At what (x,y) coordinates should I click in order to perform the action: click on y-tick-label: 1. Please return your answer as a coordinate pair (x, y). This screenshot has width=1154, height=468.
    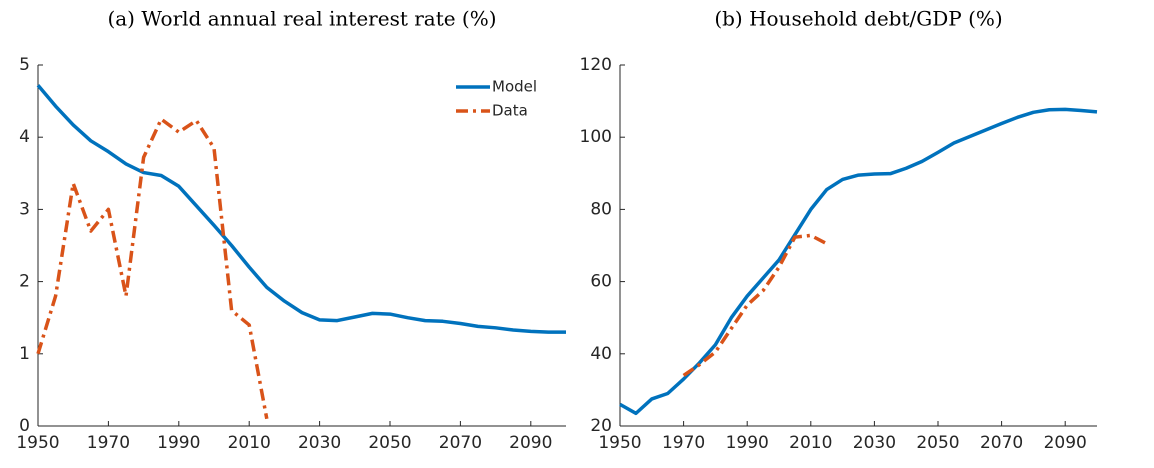
    Looking at the image, I should click on (24, 354).